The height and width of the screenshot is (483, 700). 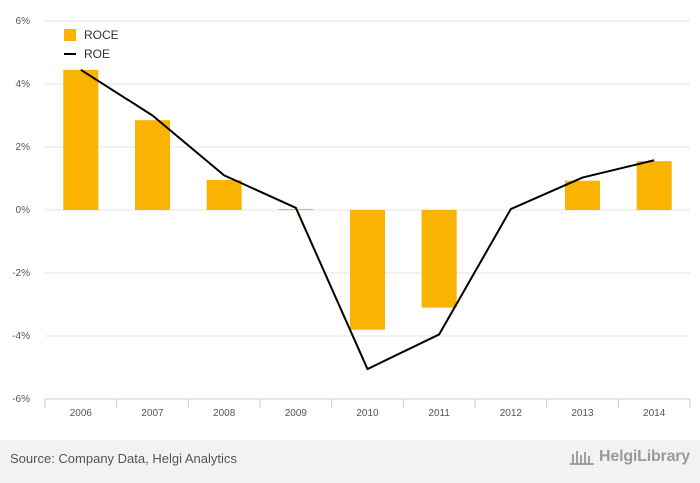 What do you see at coordinates (81, 413) in the screenshot?
I see `x-tick-label: 2006` at bounding box center [81, 413].